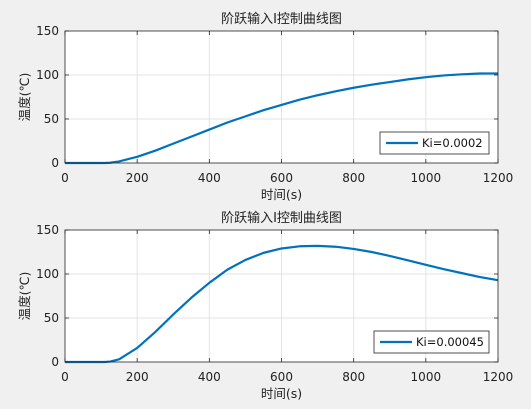  I want to click on legend: Ki=0.00045, so click(431, 342).